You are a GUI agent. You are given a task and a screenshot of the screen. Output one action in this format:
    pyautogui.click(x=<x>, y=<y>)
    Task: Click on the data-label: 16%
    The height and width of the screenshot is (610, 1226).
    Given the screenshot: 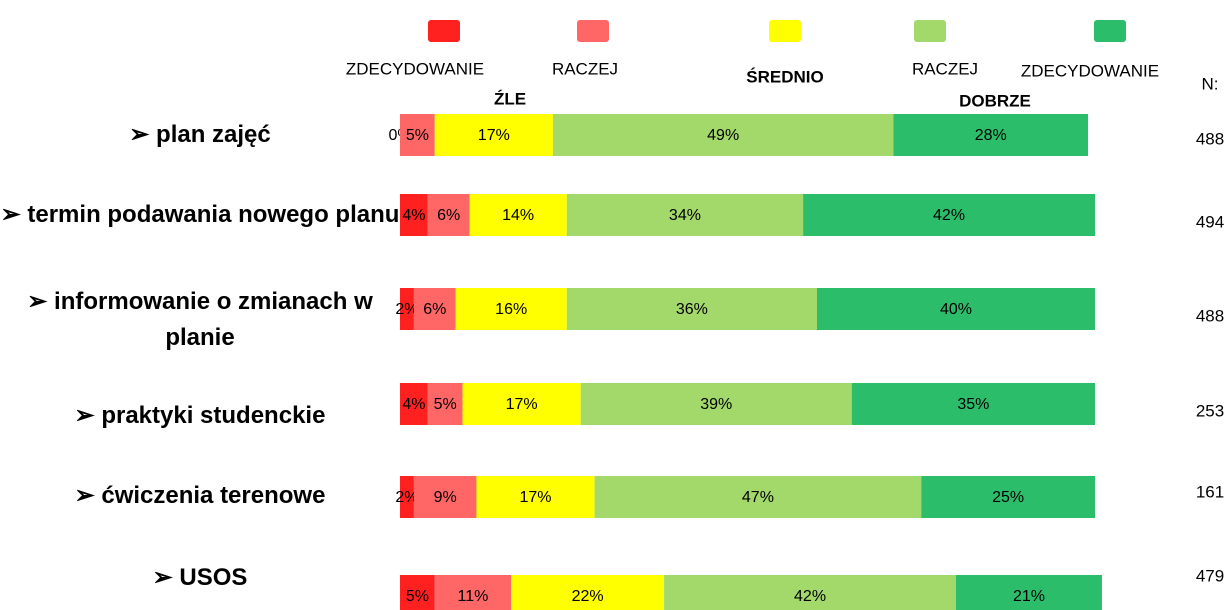 What is the action you would take?
    pyautogui.click(x=511, y=309)
    